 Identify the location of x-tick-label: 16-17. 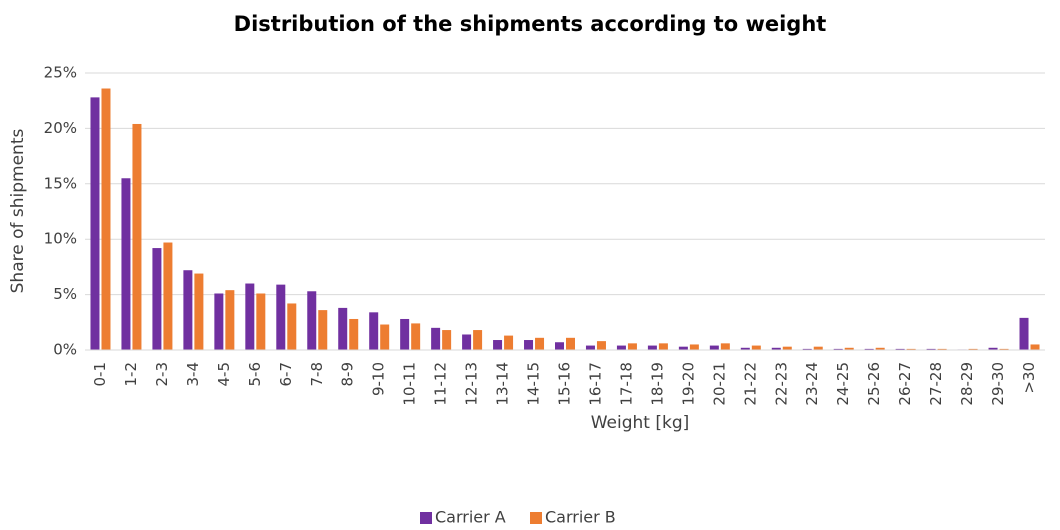
(595, 384).